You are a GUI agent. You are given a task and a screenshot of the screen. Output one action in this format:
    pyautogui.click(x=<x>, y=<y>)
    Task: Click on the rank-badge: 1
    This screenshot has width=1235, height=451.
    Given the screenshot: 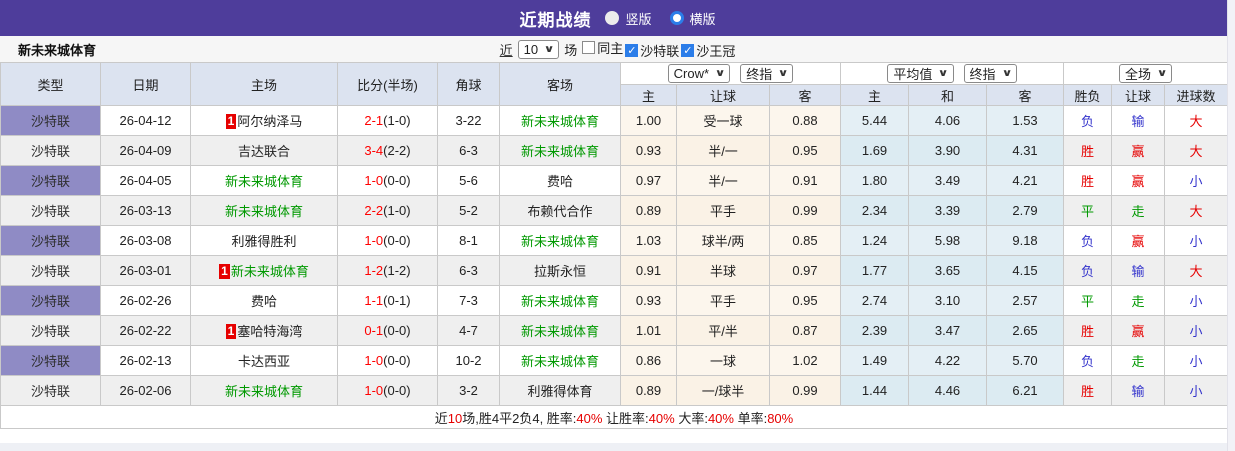 What is the action you would take?
    pyautogui.click(x=224, y=271)
    